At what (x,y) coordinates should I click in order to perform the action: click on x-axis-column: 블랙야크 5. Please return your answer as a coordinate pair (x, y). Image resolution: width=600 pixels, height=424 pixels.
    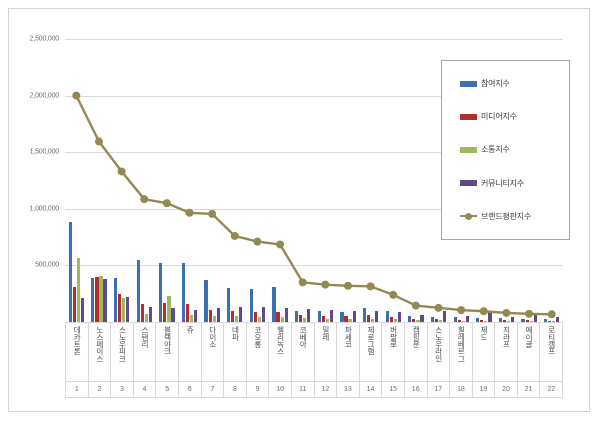
    Looking at the image, I should click on (167, 360).